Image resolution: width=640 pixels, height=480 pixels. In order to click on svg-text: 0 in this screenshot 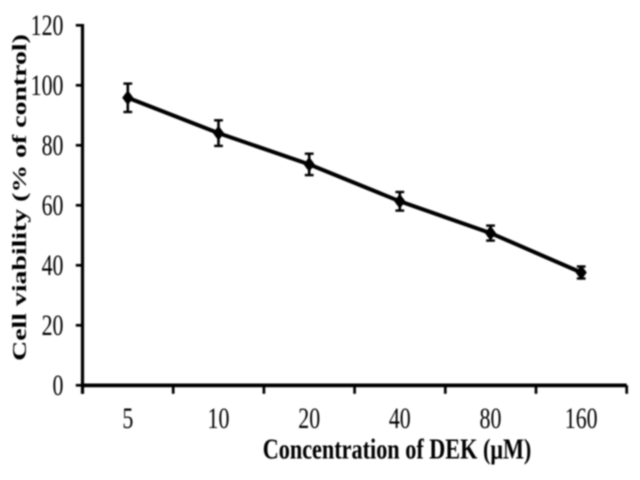, I will do `click(58, 385)`.